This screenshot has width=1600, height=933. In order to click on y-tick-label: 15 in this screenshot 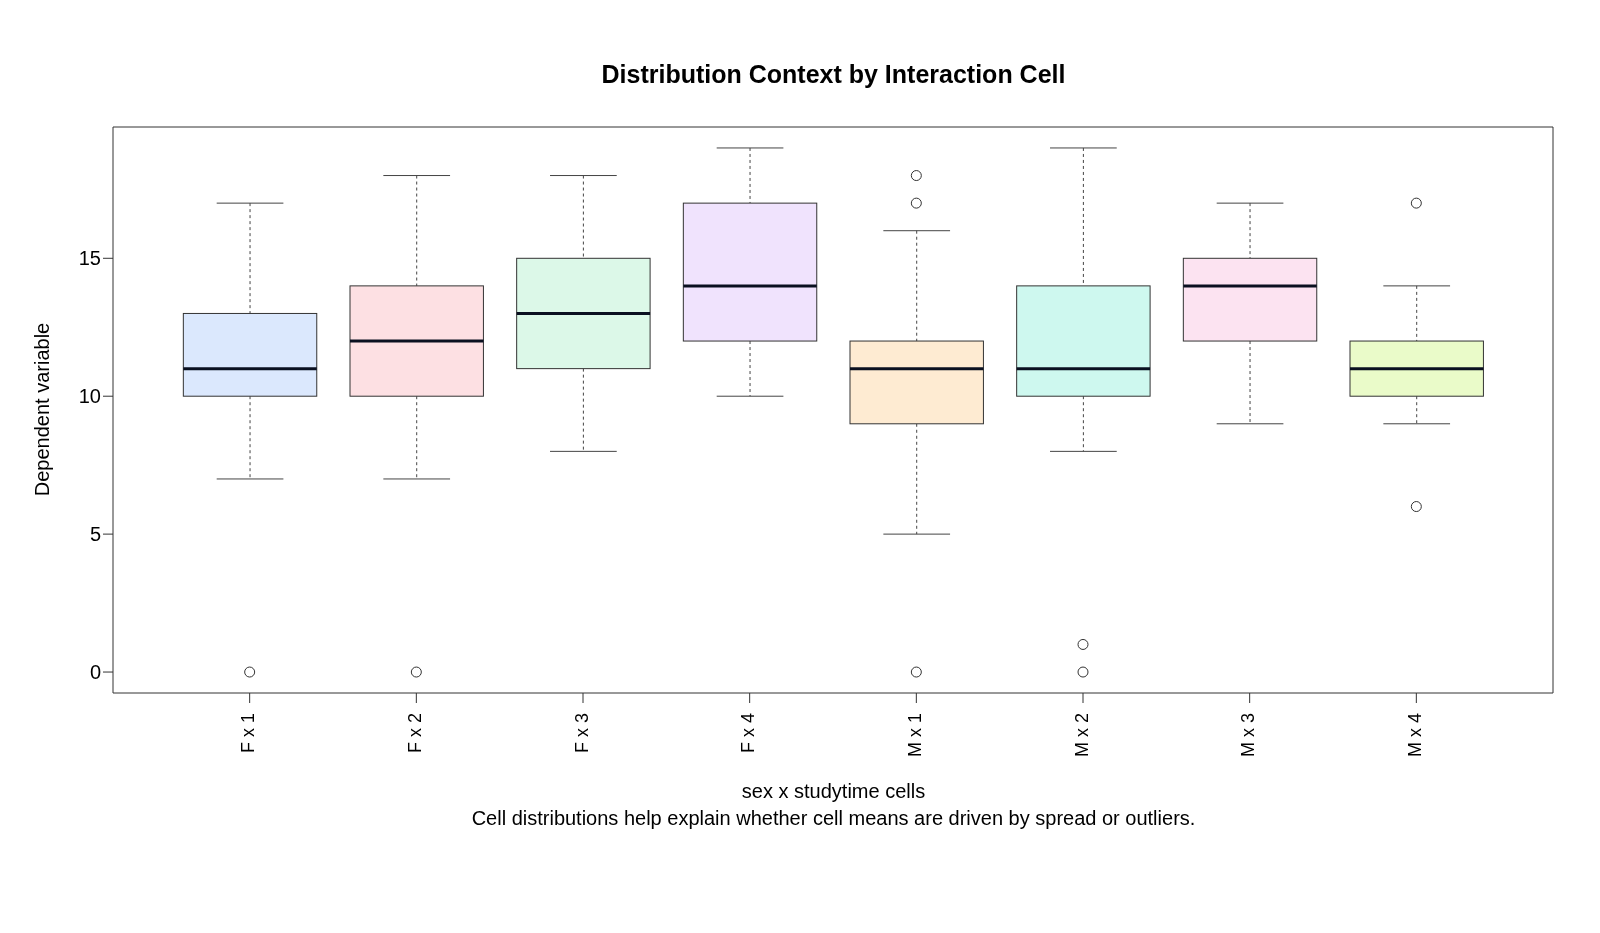, I will do `click(89, 258)`.